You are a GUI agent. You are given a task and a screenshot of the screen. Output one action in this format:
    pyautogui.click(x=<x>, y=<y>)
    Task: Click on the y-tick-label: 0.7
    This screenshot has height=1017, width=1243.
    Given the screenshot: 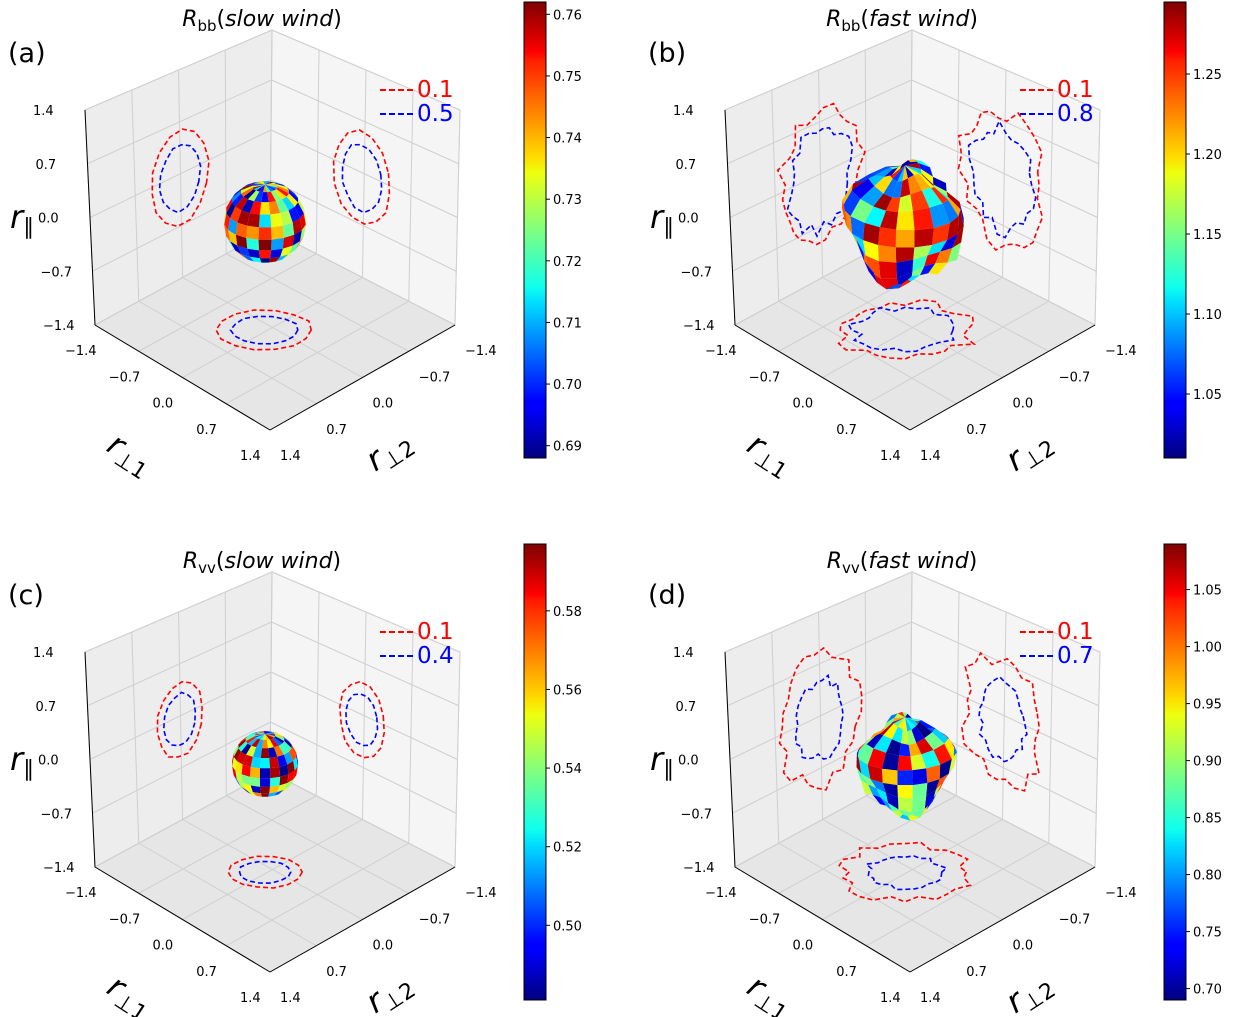 What is the action you would take?
    pyautogui.click(x=976, y=430)
    